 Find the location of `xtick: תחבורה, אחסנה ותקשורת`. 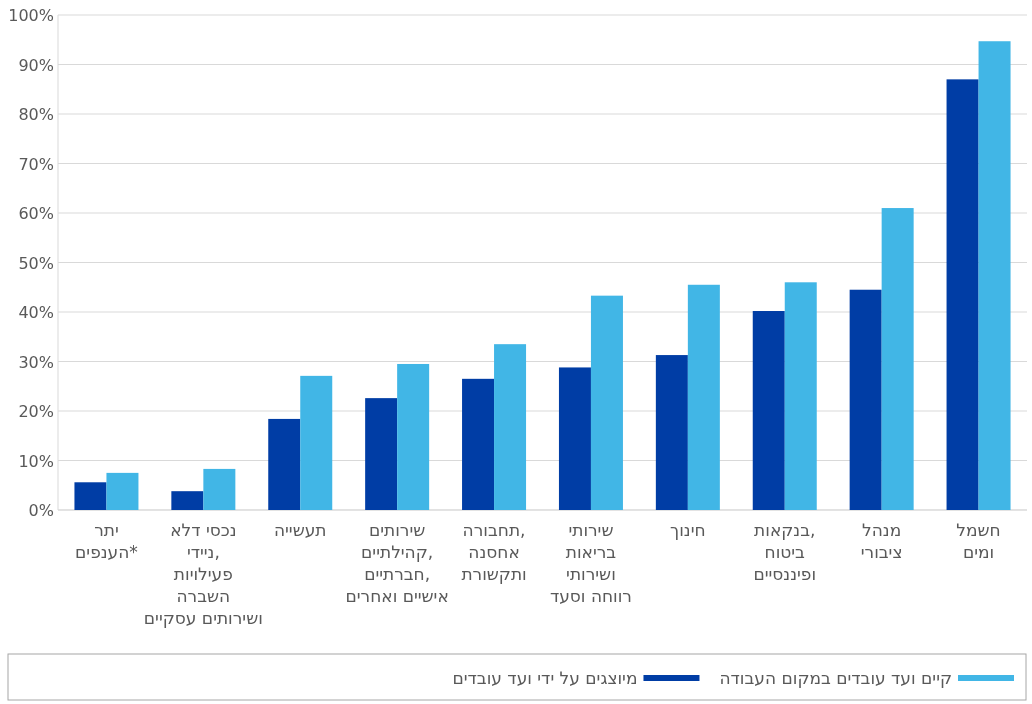

xtick: תחבורה, אחסנה ותקשורת is located at coordinates (494, 552).